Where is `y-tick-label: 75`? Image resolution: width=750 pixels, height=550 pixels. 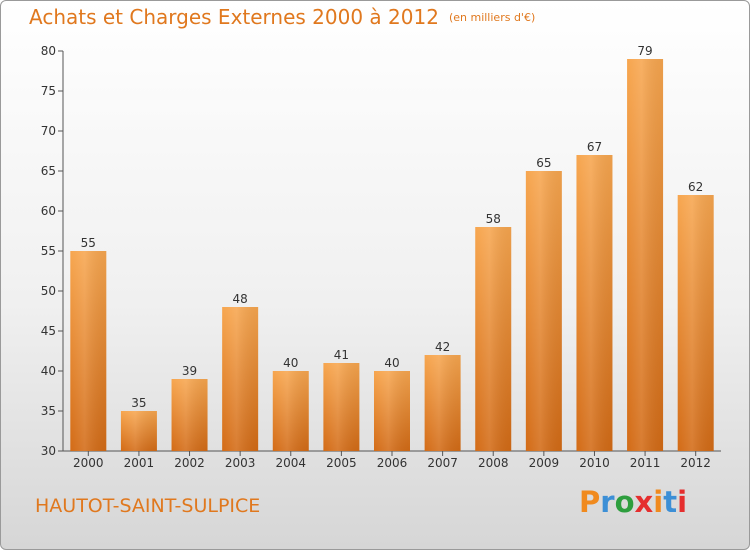 y-tick-label: 75 is located at coordinates (48, 91).